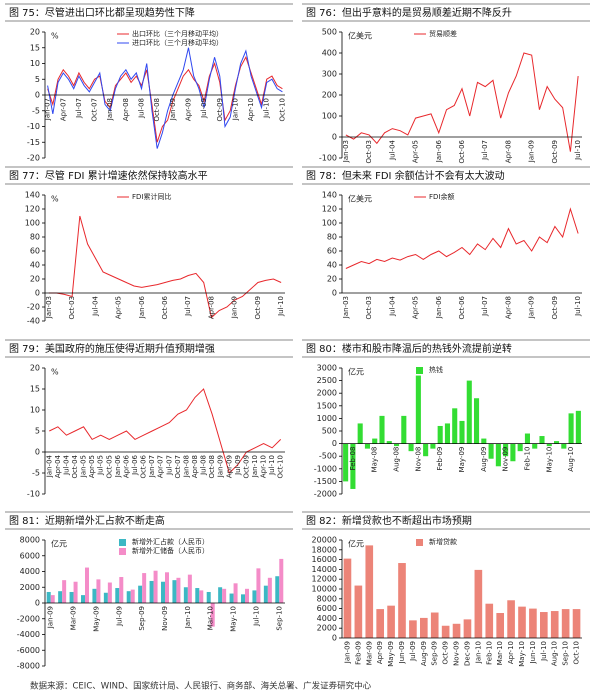 The image size is (595, 697). Describe the element at coordinates (439, 151) in the screenshot. I see `x-tick-label: Jan-06` at that location.